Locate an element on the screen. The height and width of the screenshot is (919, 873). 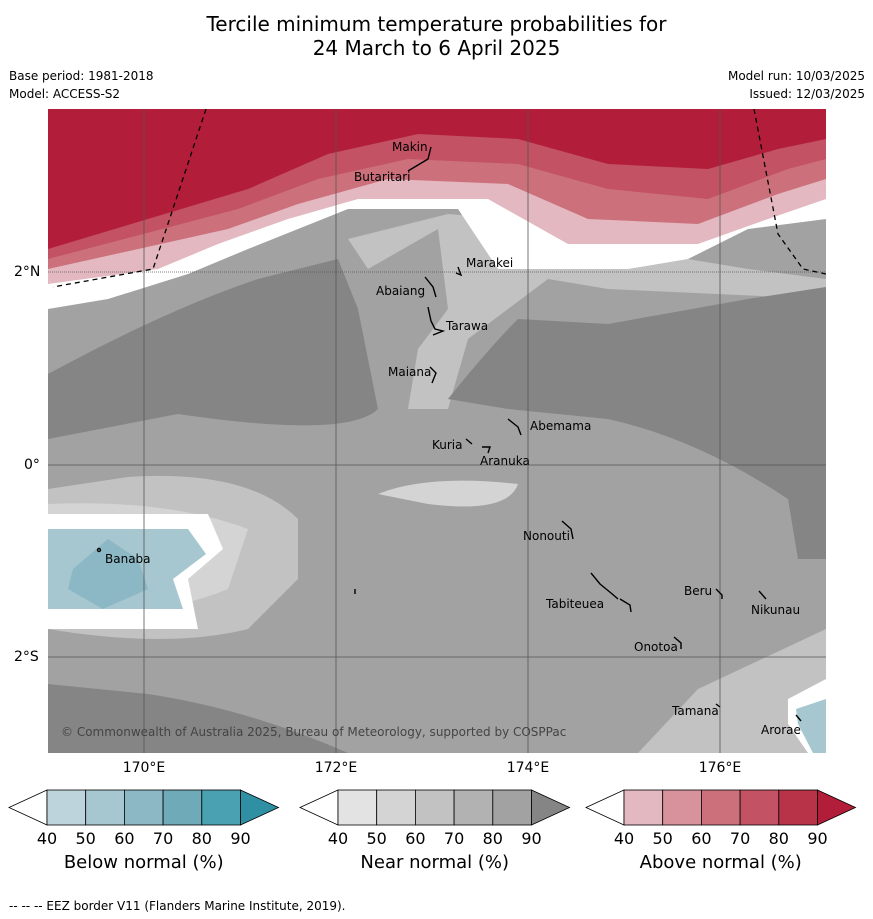
near-normal-central-region is located at coordinates (587, 311).